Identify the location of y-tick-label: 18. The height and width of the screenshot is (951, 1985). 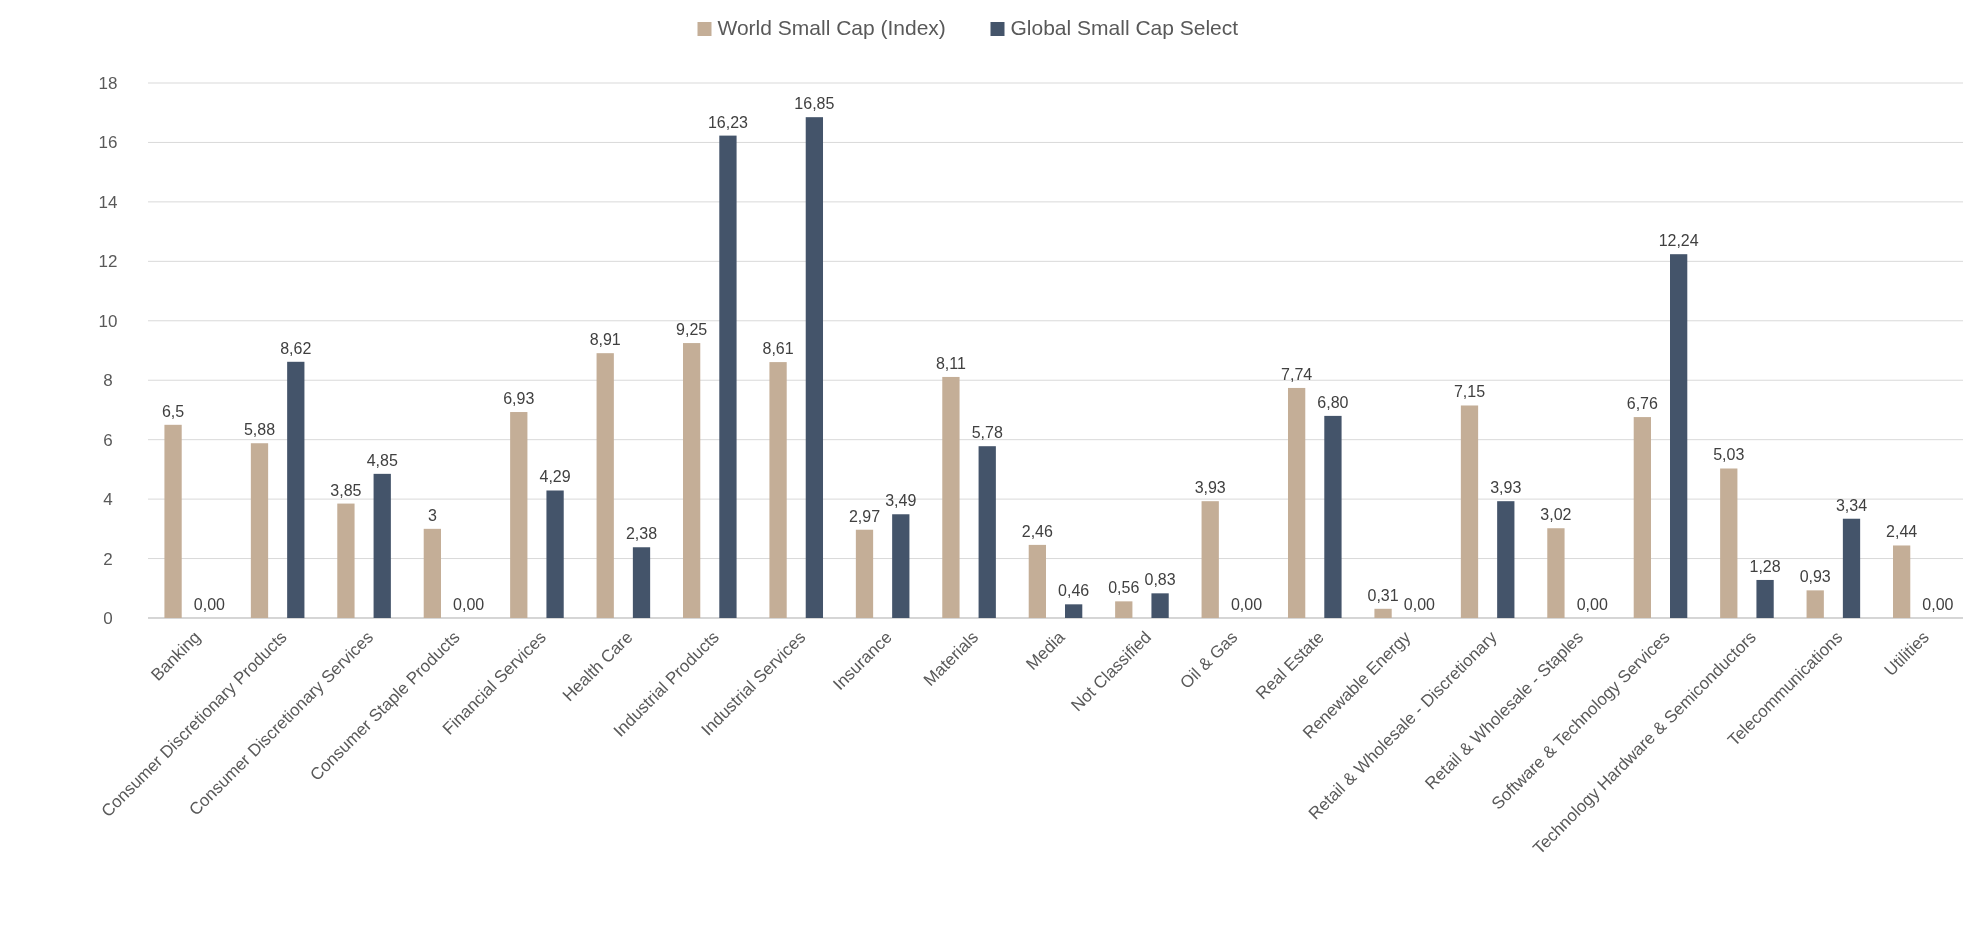
(108, 83).